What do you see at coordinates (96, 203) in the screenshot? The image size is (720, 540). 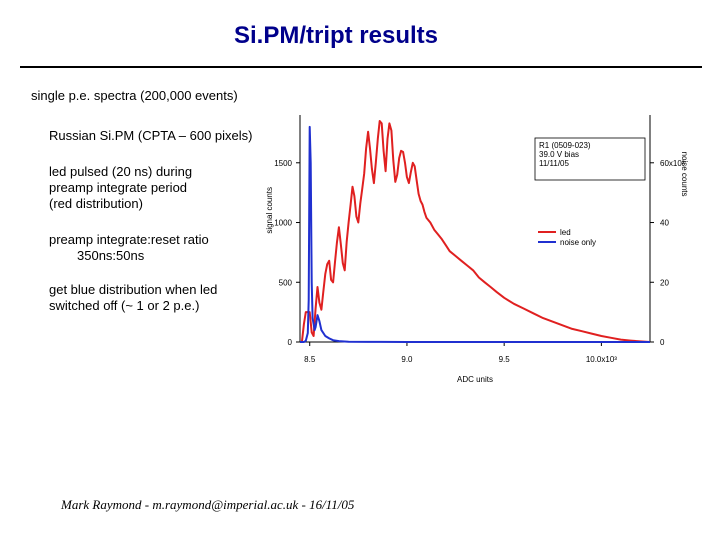 I see `led-pulsed-line-3: (red distribution)` at bounding box center [96, 203].